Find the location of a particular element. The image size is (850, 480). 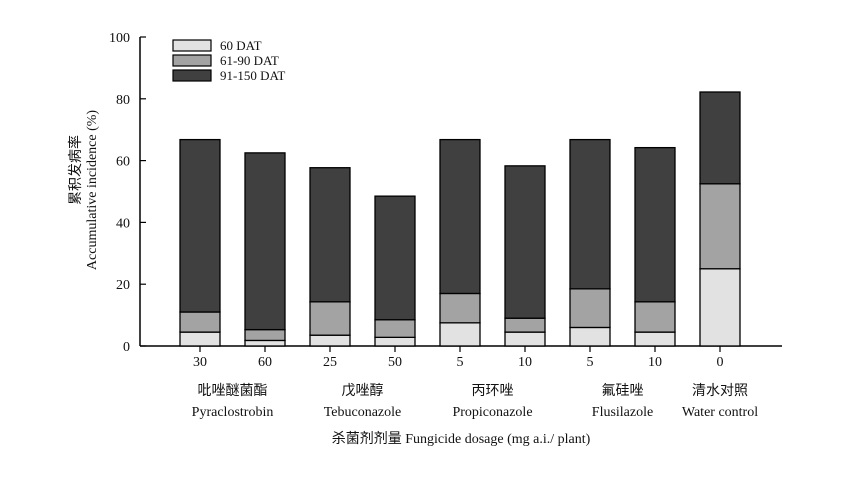

x-axis-title: 杀菌剂剂量 Fungicide dosage (mg a.i./ plant) is located at coordinates (461, 439).